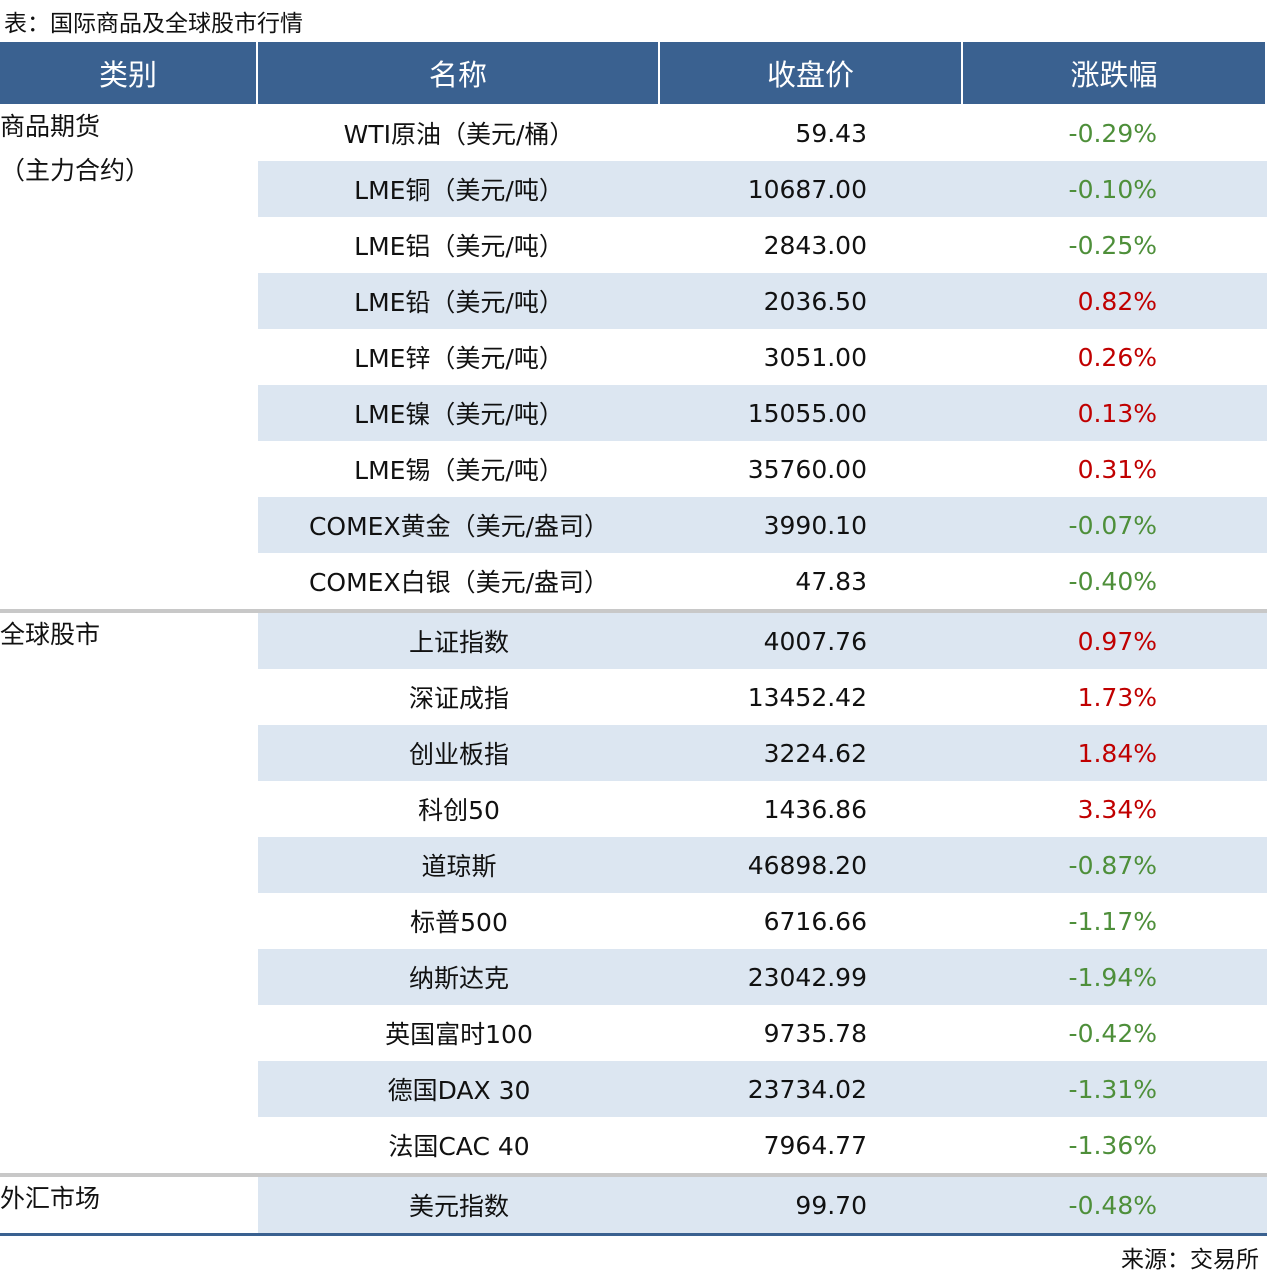 Image resolution: width=1267 pixels, height=1278 pixels. I want to click on name-cell: 创业板指, so click(458, 754).